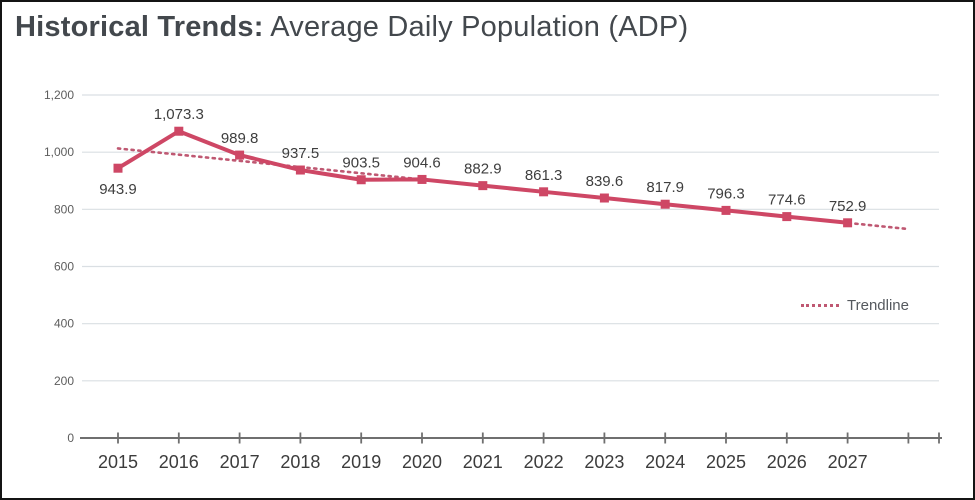 This screenshot has height=500, width=975. Describe the element at coordinates (476, 27) in the screenshot. I see `chart-title-suffix: Average Daily Population (ADP)` at that location.